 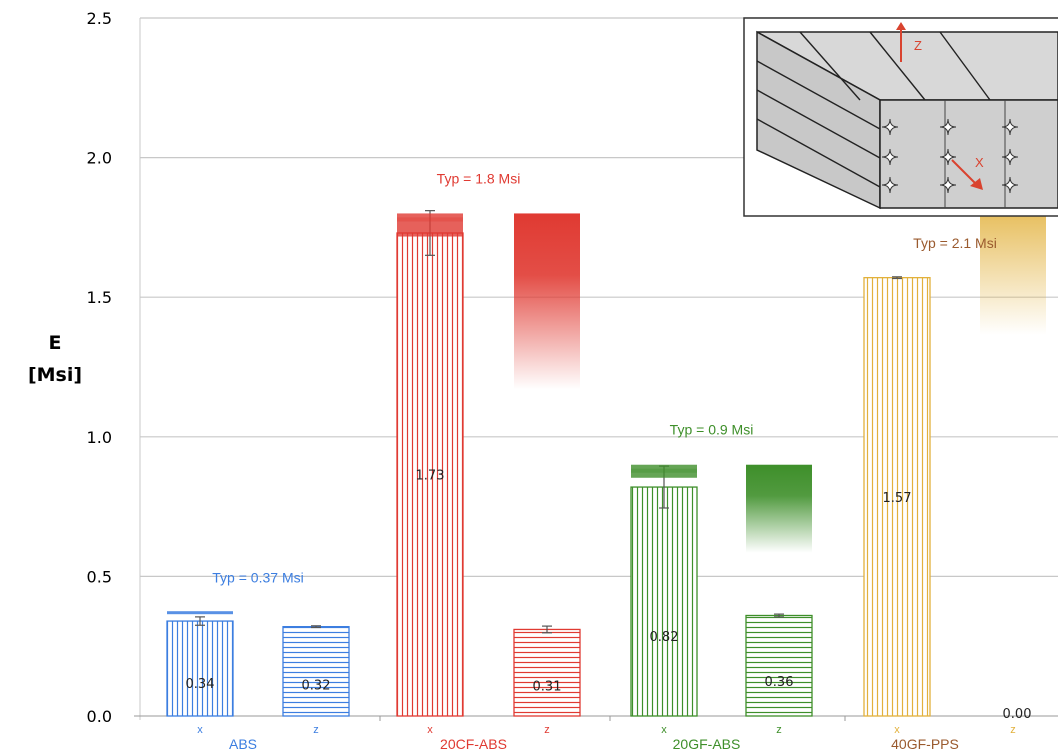 What do you see at coordinates (479, 178) in the screenshot?
I see `typ-label: Typ = 1.8 Msi` at bounding box center [479, 178].